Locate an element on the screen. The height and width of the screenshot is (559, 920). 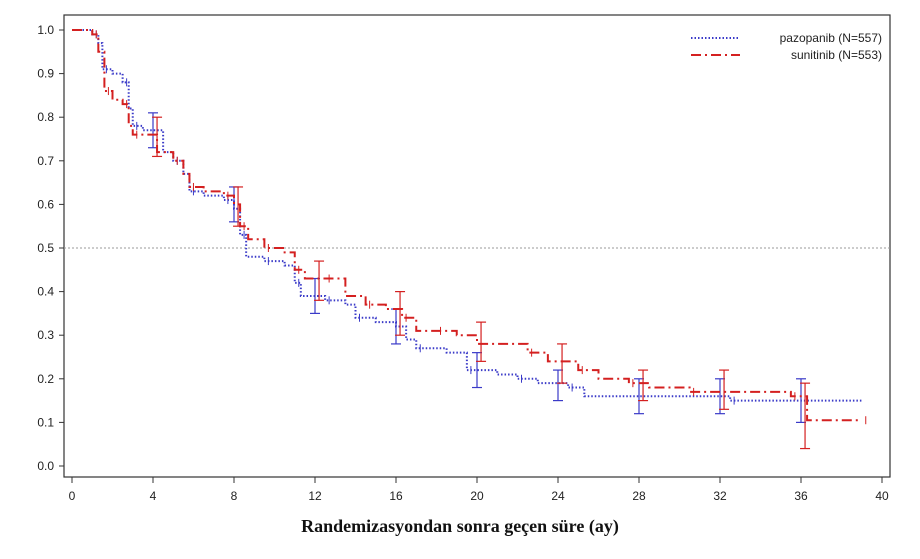
x-tick-label: 4 is located at coordinates (153, 496).